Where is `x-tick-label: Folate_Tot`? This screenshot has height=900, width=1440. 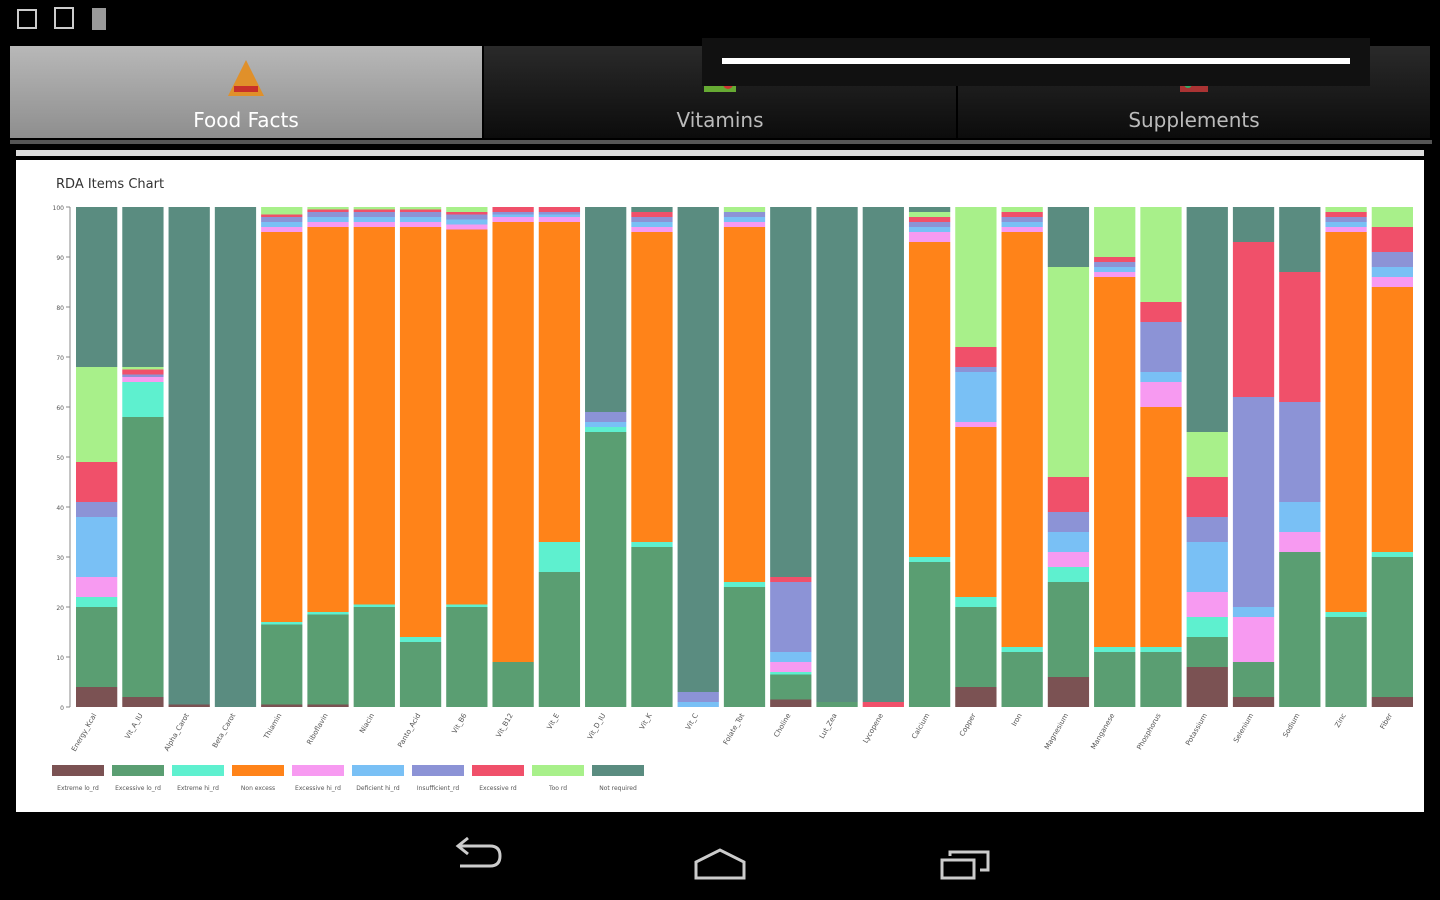
x-tick-label: Folate_Tot is located at coordinates (734, 729).